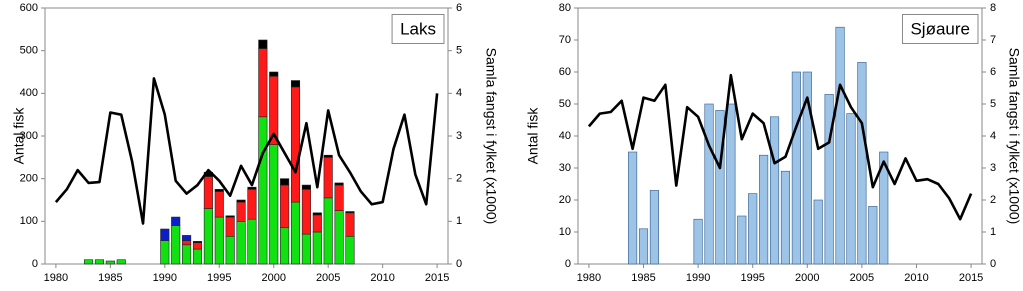  I want to click on y-tick-label: 100, so click(29, 221).